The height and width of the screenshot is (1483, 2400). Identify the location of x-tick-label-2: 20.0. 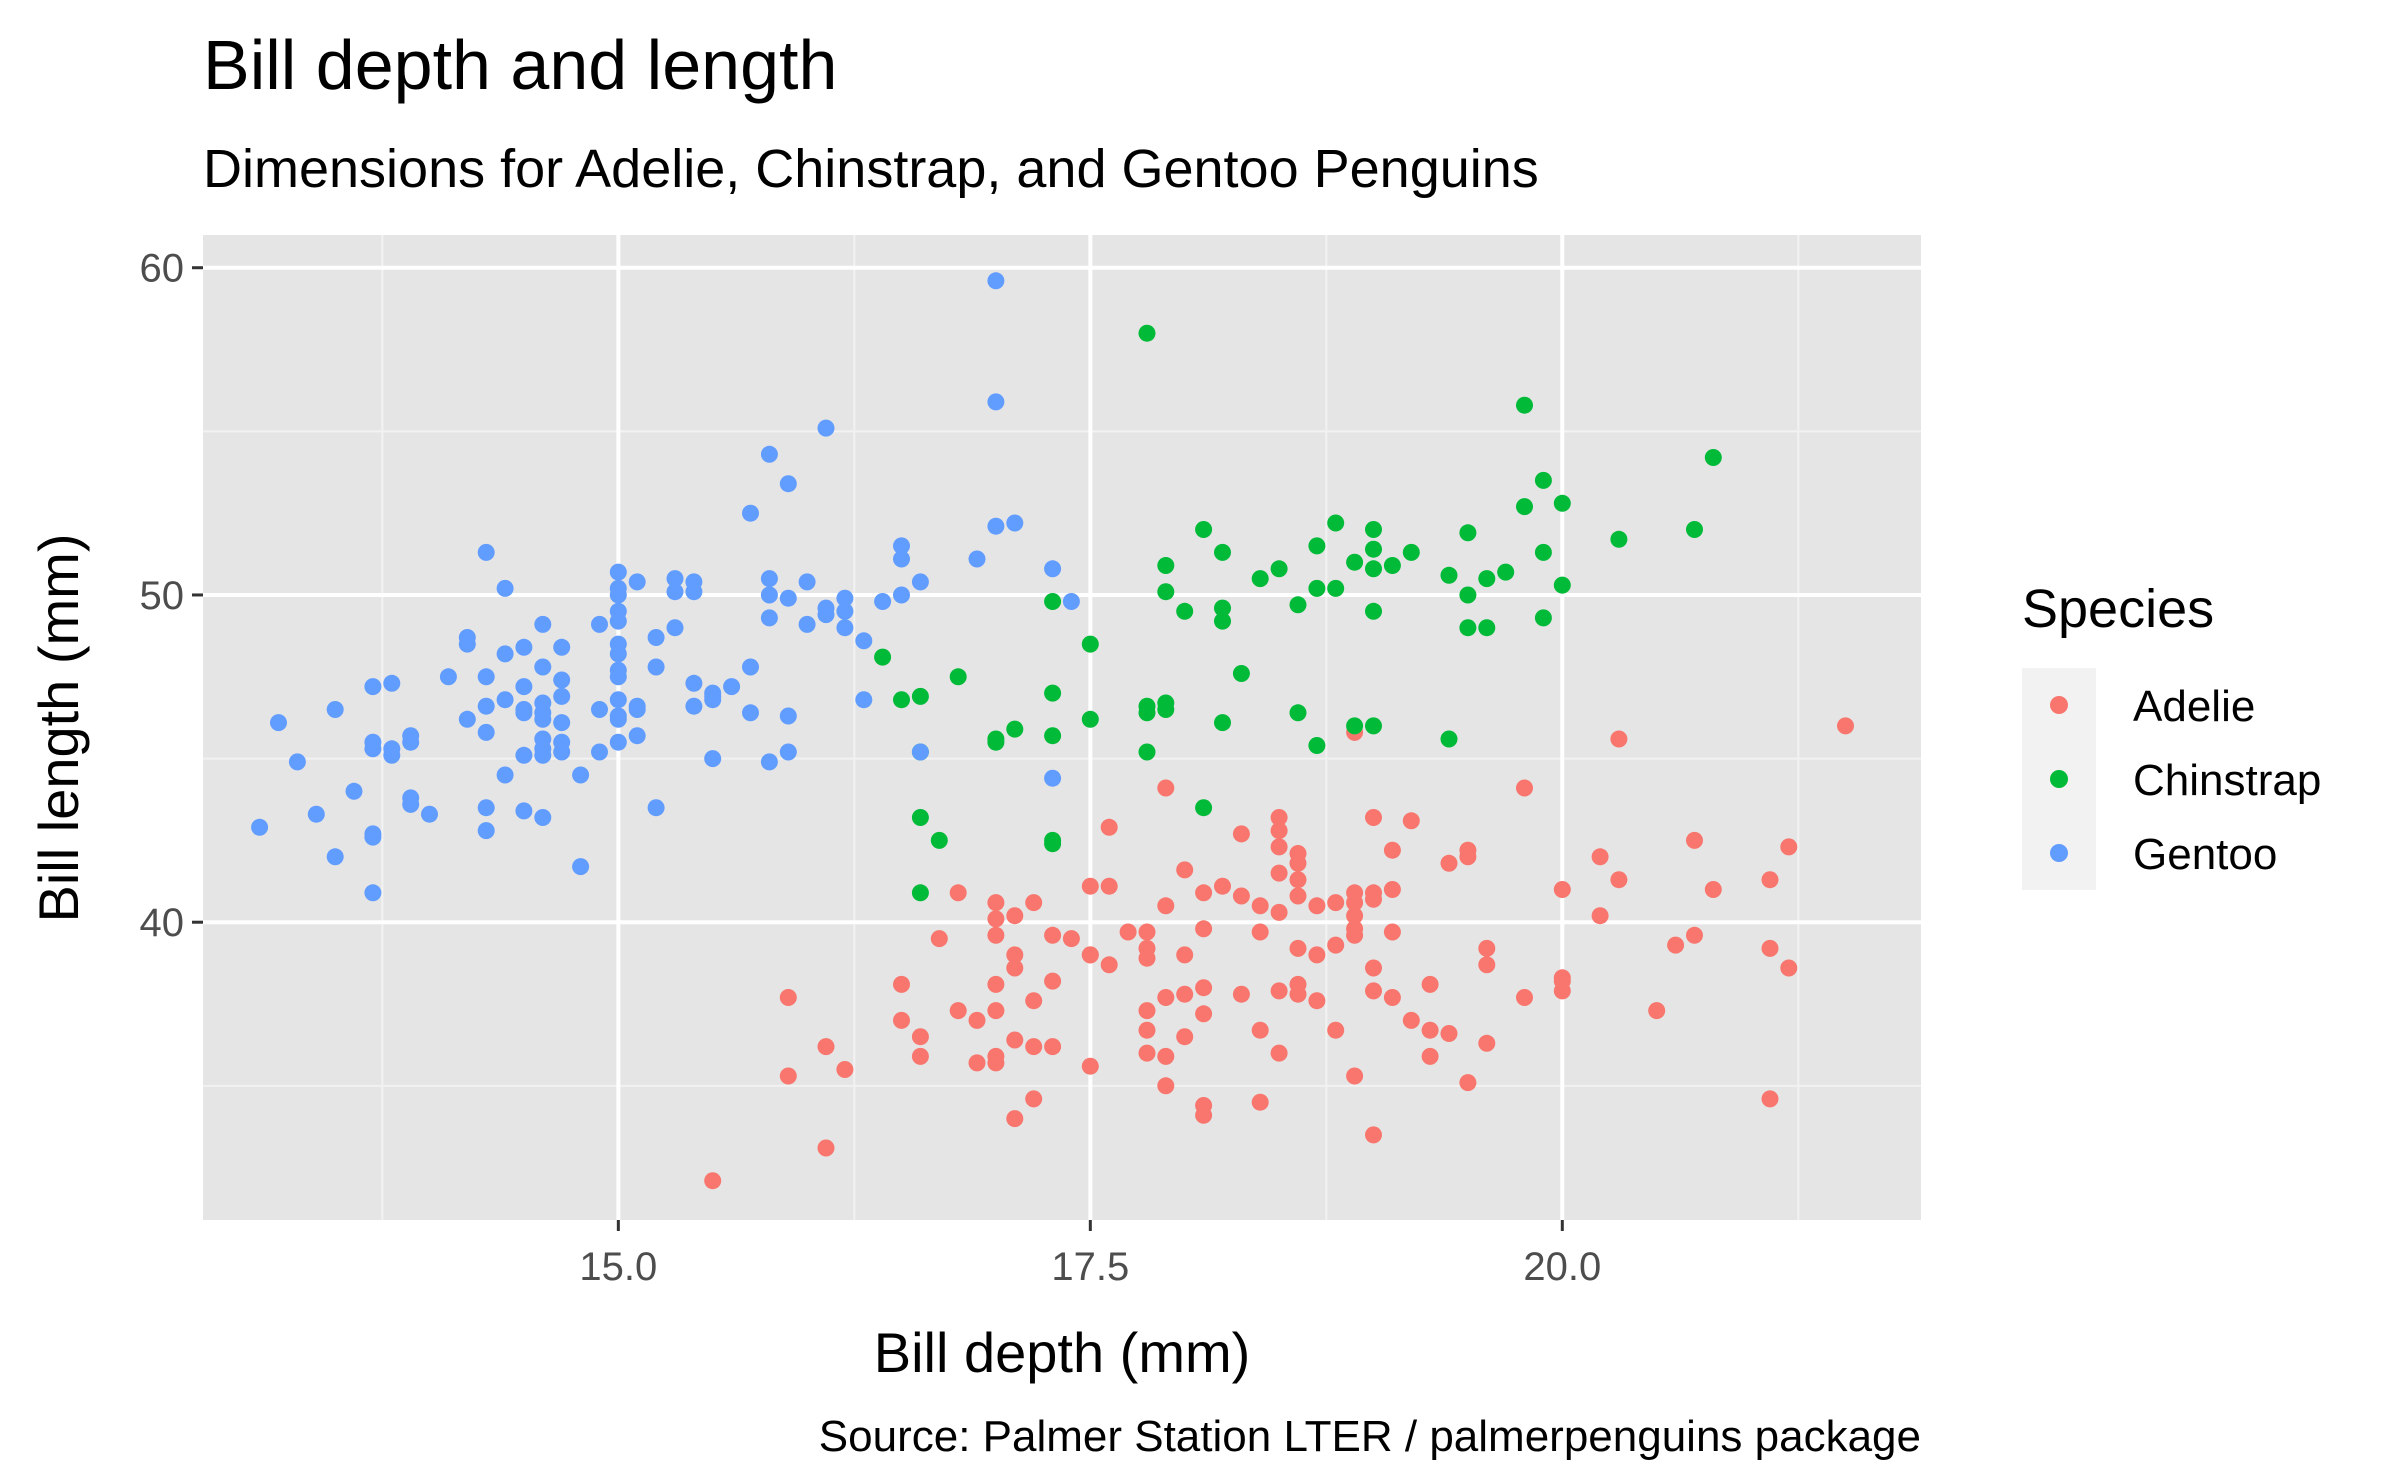
(1562, 1267).